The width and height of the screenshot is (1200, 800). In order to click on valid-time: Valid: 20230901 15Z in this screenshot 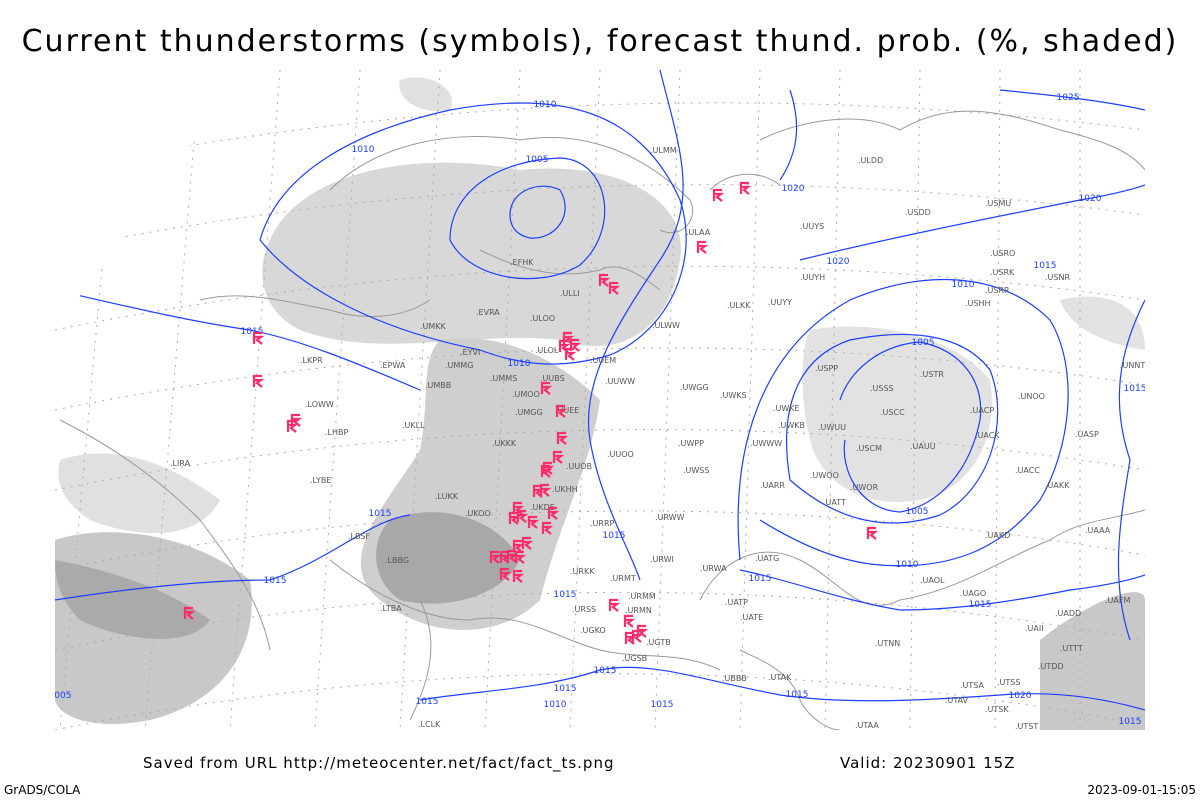, I will do `click(928, 763)`.